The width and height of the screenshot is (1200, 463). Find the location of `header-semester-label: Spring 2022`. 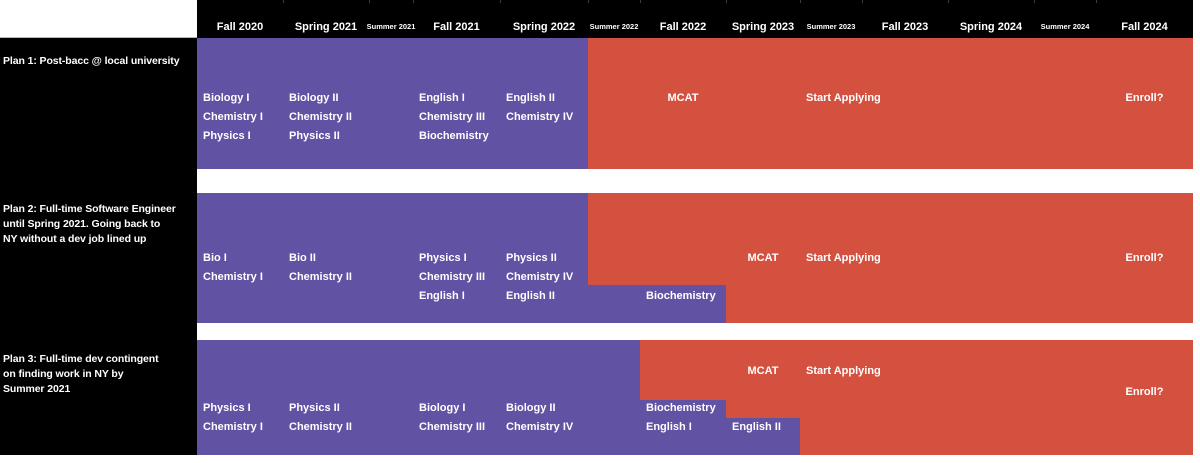

header-semester-label: Spring 2022 is located at coordinates (544, 27).